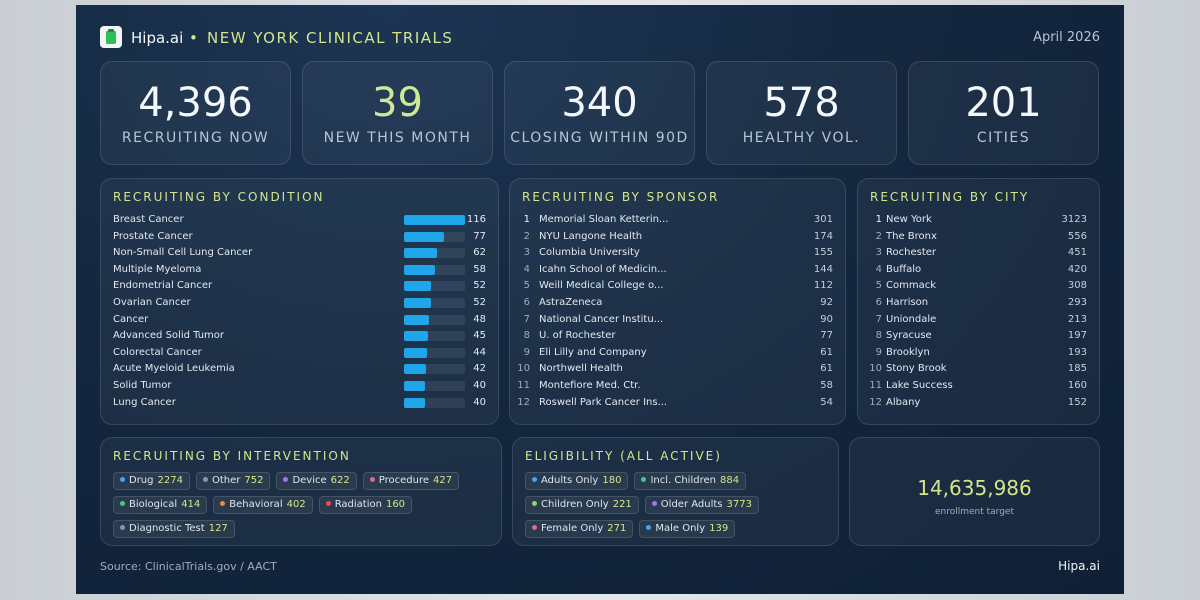 The height and width of the screenshot is (600, 1200). I want to click on tag-name: Male Only, so click(680, 528).